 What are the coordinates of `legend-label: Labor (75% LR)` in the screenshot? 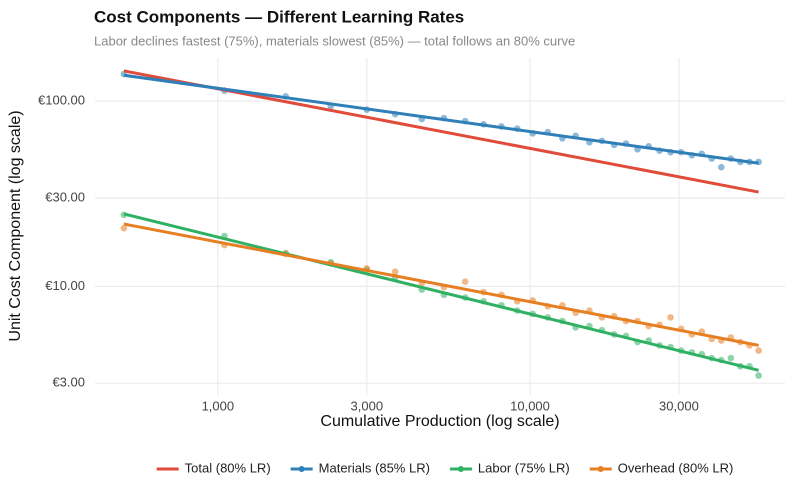 It's located at (524, 467).